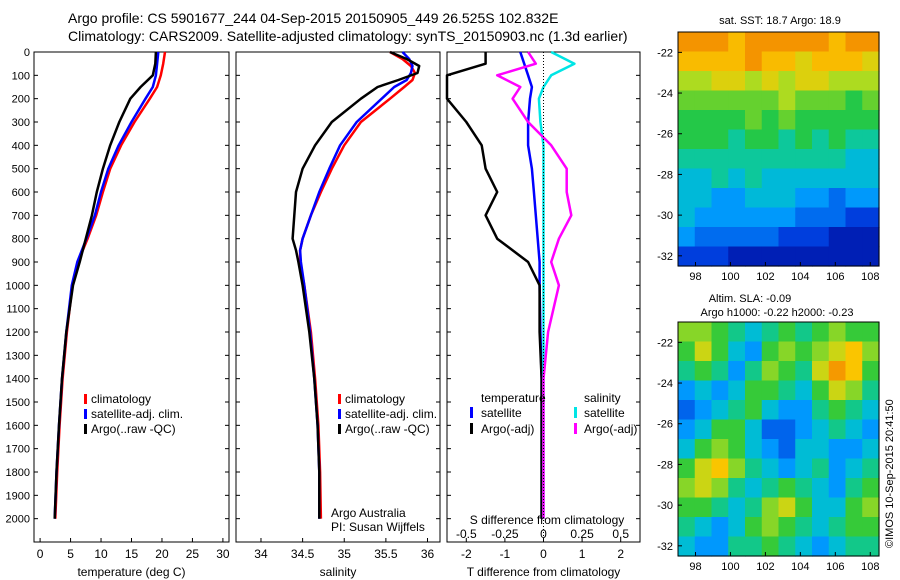 This screenshot has height=580, width=900. I want to click on lat-tick-label: -28, so click(665, 175).